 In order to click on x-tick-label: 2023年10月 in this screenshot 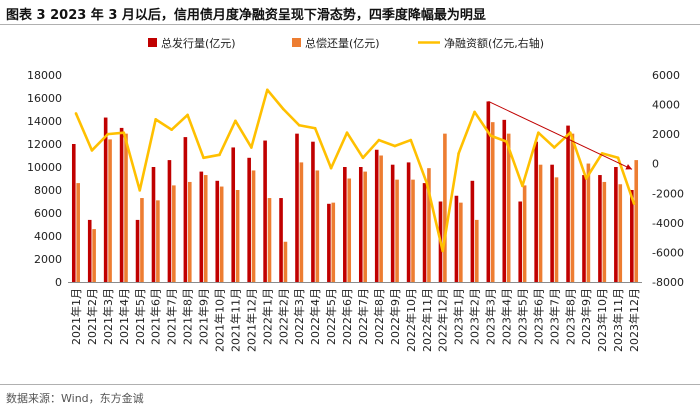, I will do `click(602, 320)`.